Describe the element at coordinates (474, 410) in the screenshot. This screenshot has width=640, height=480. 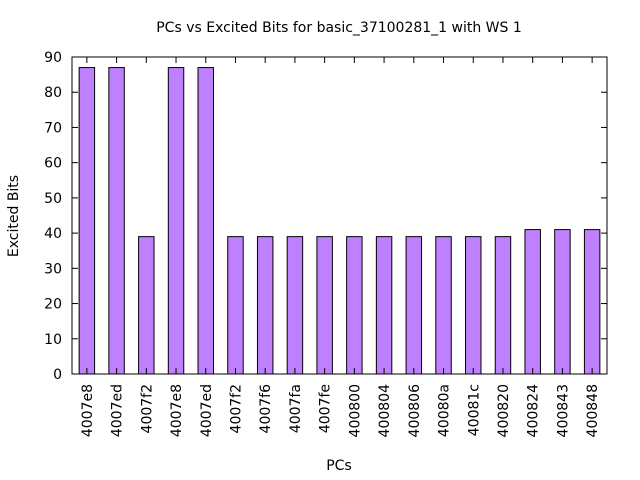
I see `x-tick-label: 40081c` at that location.